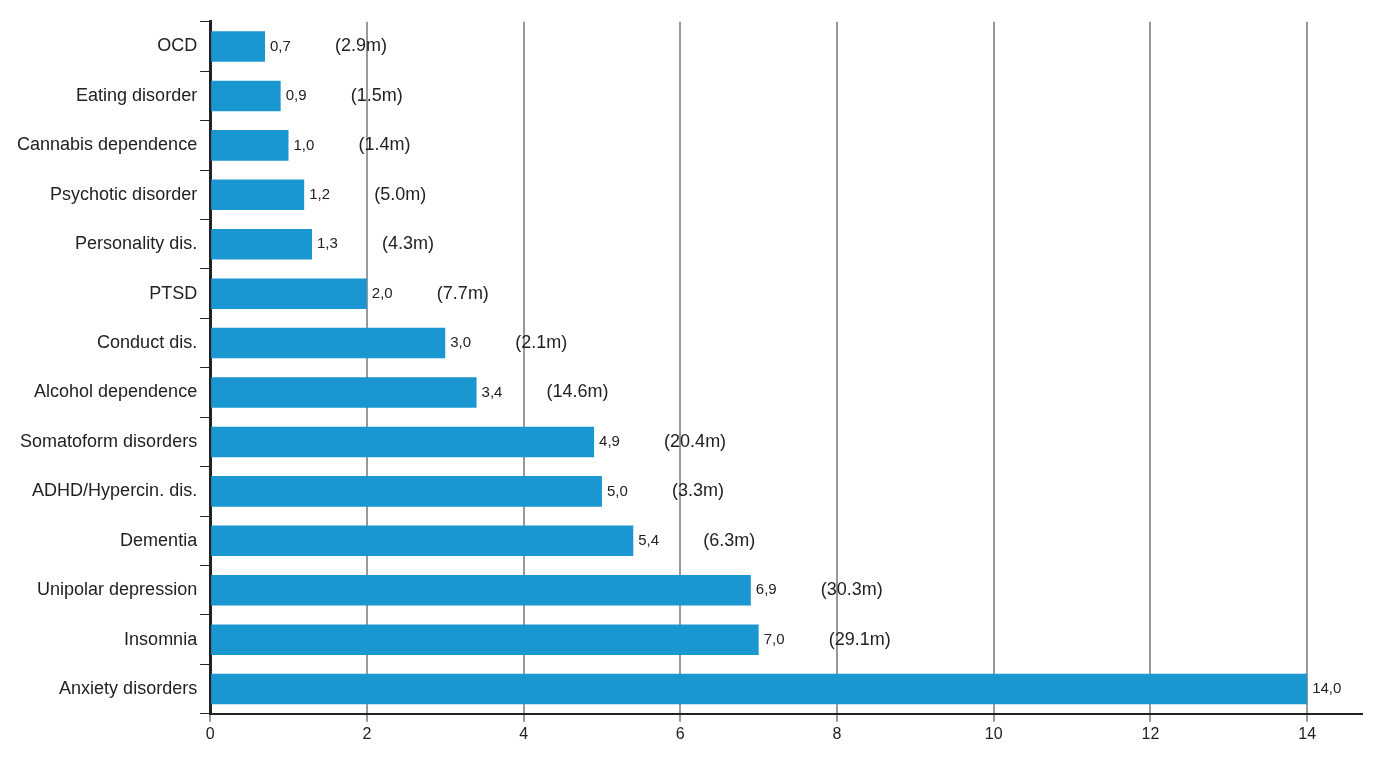 This screenshot has height=759, width=1376. Describe the element at coordinates (851, 589) in the screenshot. I see `annotation: (30.3m)` at that location.